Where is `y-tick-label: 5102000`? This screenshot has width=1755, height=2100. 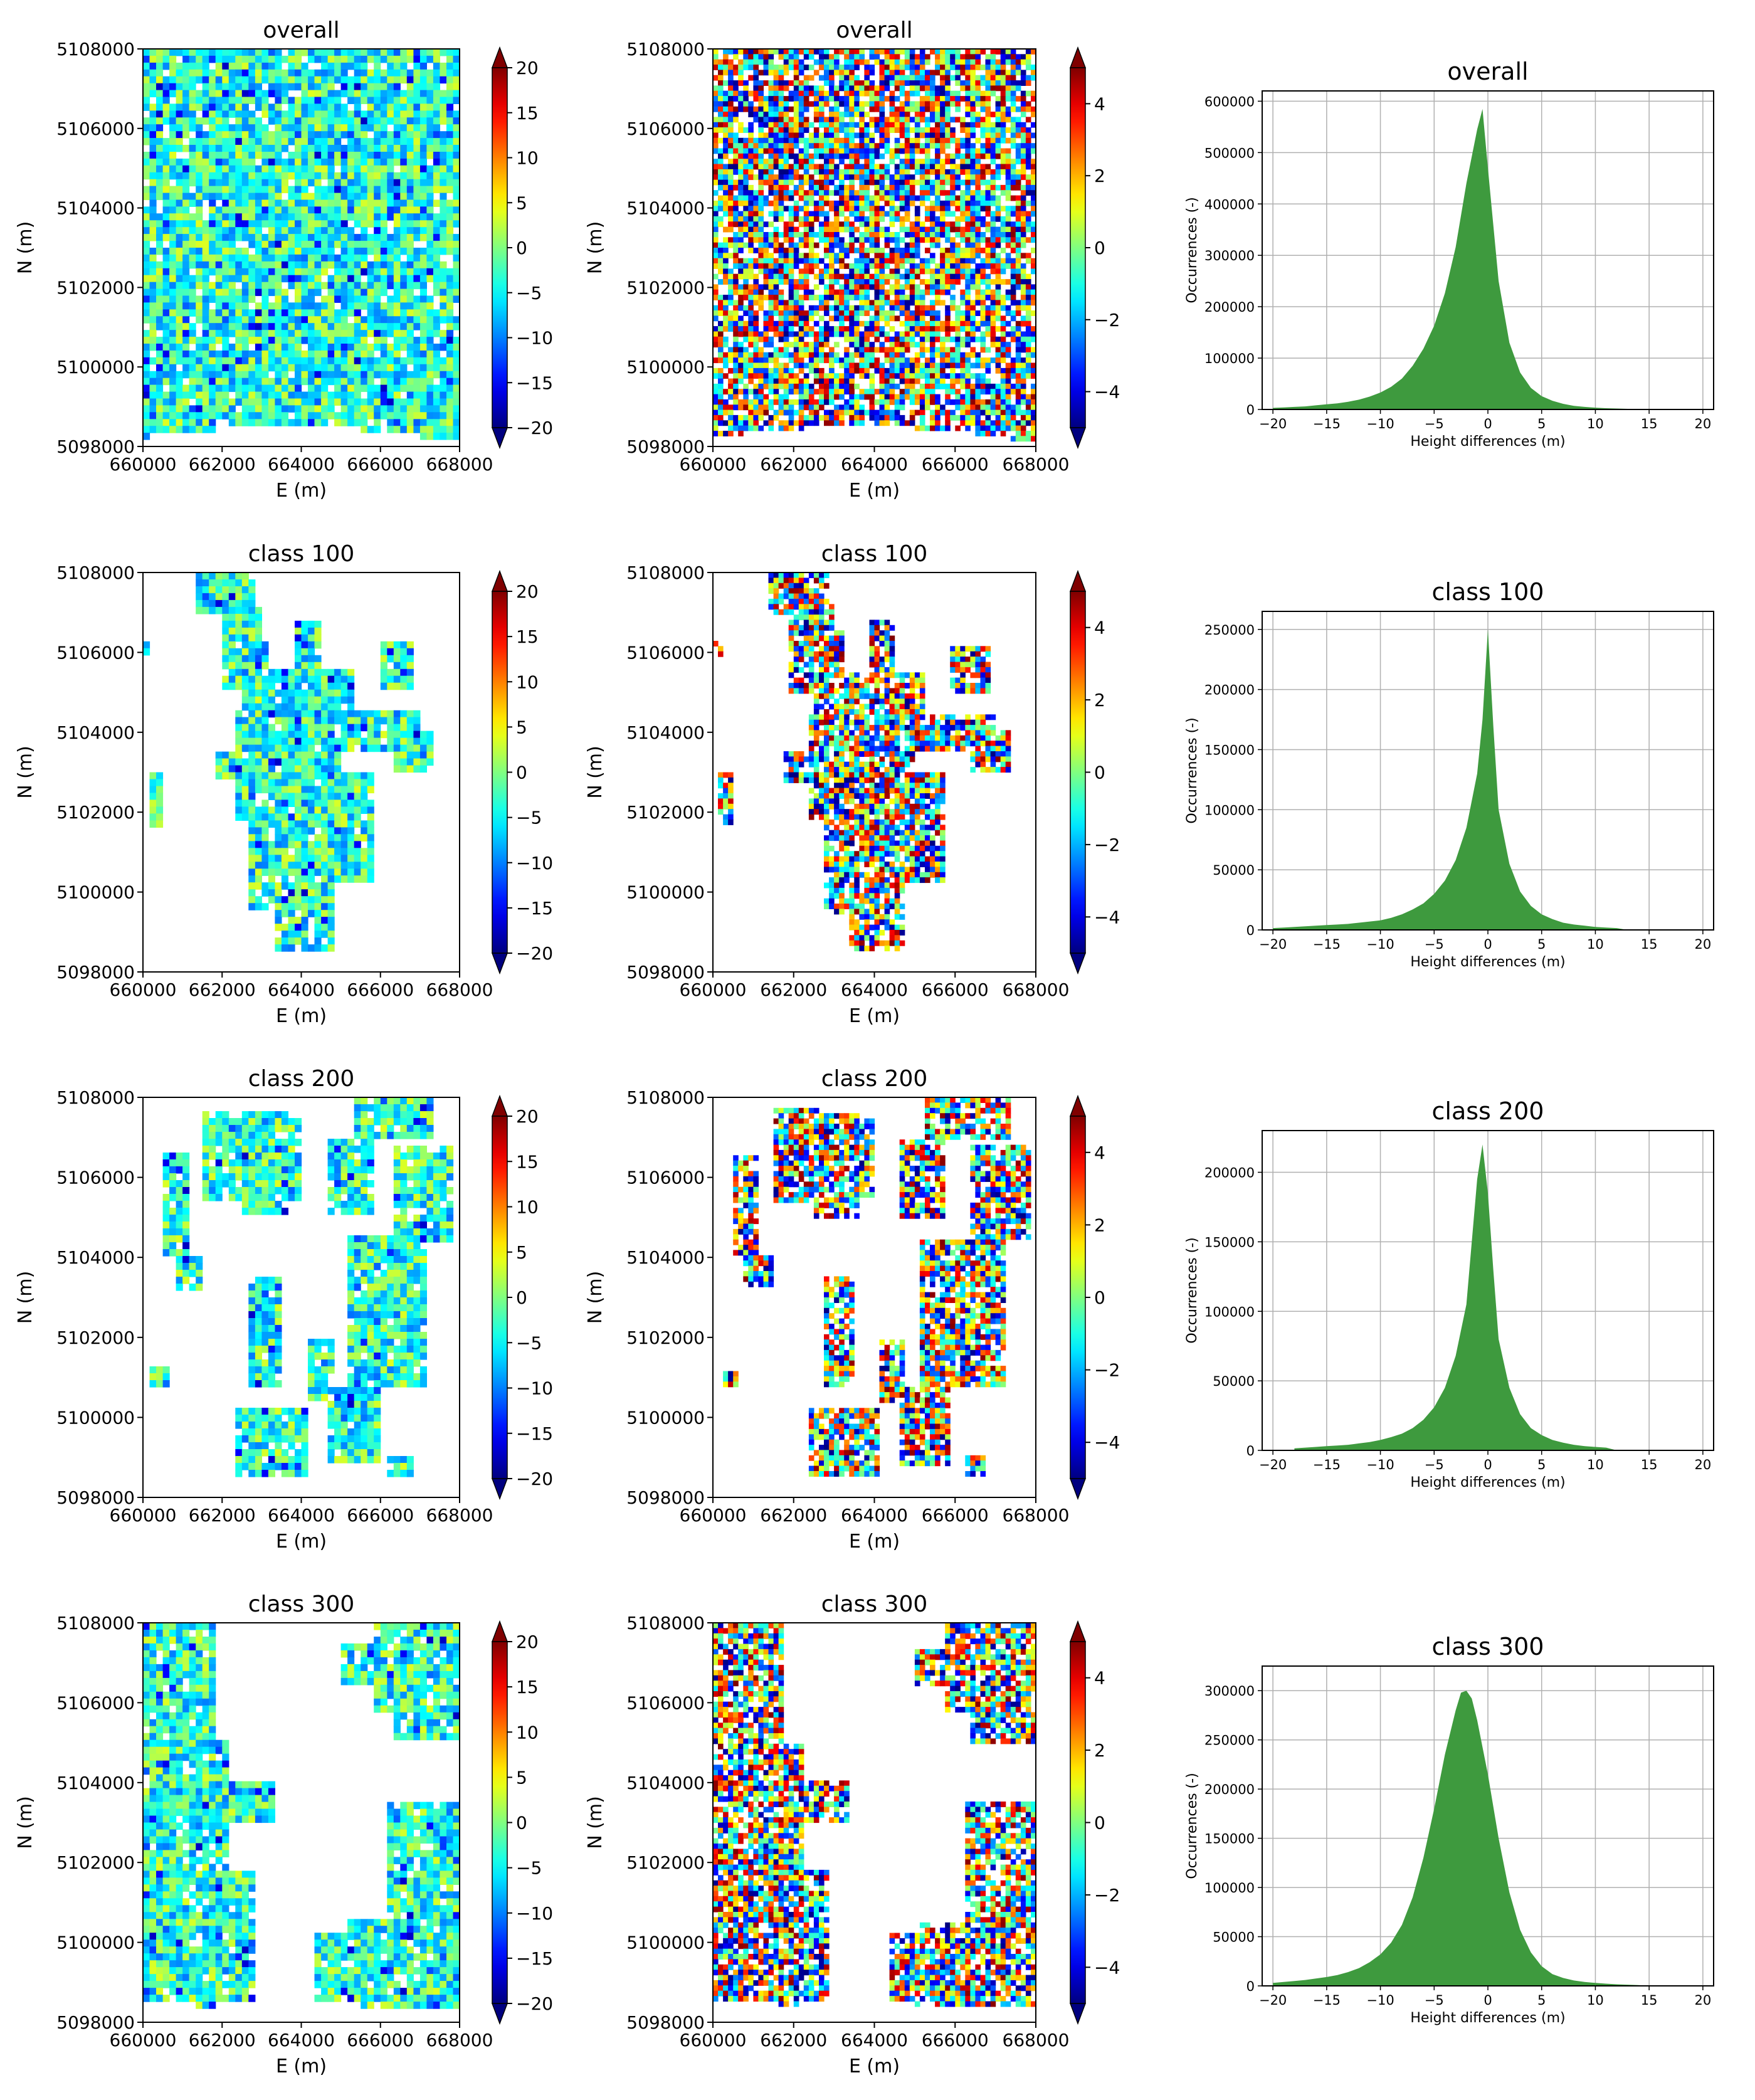
y-tick-label: 5102000 is located at coordinates (95, 287).